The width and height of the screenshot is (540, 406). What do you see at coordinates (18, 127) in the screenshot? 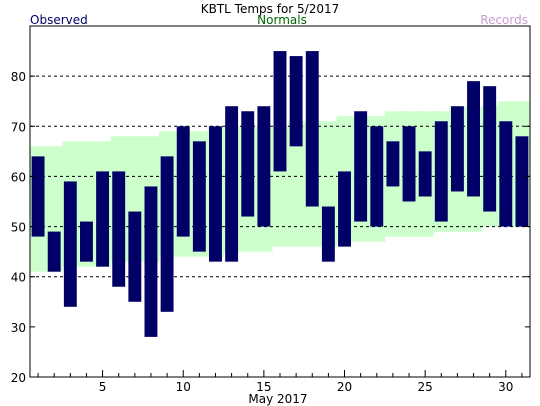
I see `y-tick-label-70: 70` at bounding box center [18, 127].